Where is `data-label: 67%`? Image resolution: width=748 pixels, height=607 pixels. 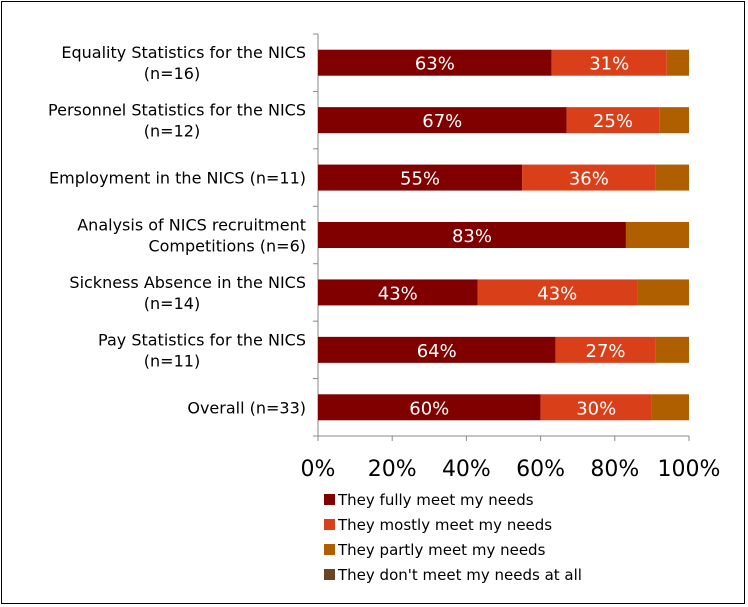
data-label: 67% is located at coordinates (442, 121).